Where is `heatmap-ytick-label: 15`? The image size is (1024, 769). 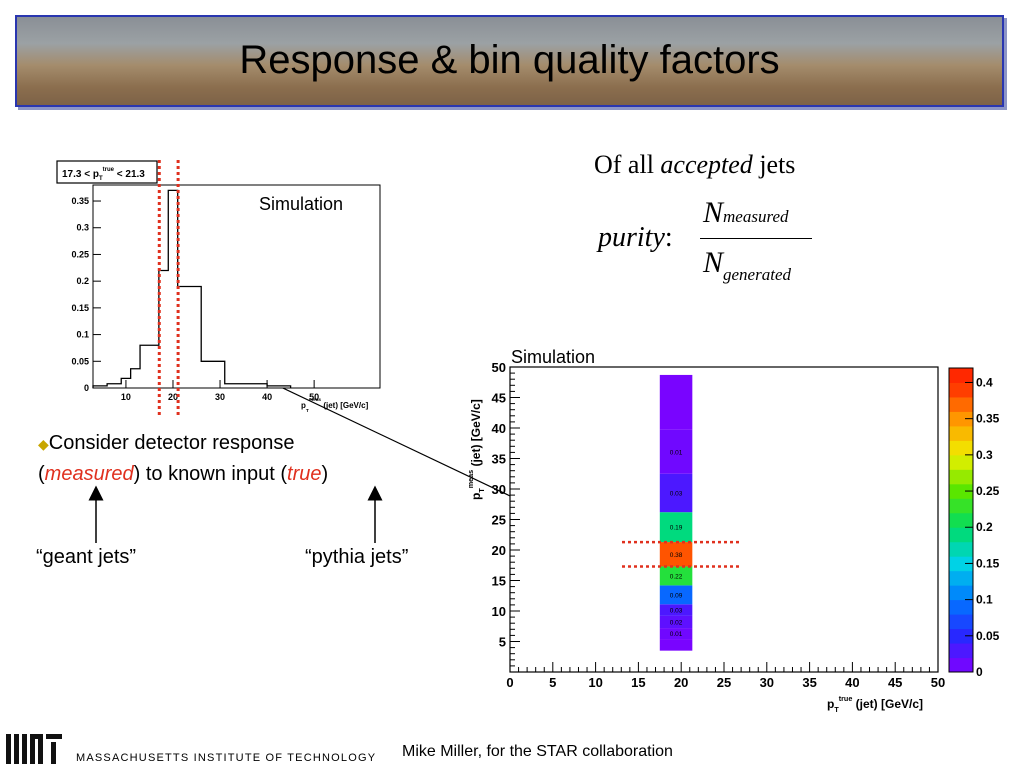 heatmap-ytick-label: 15 is located at coordinates (499, 581).